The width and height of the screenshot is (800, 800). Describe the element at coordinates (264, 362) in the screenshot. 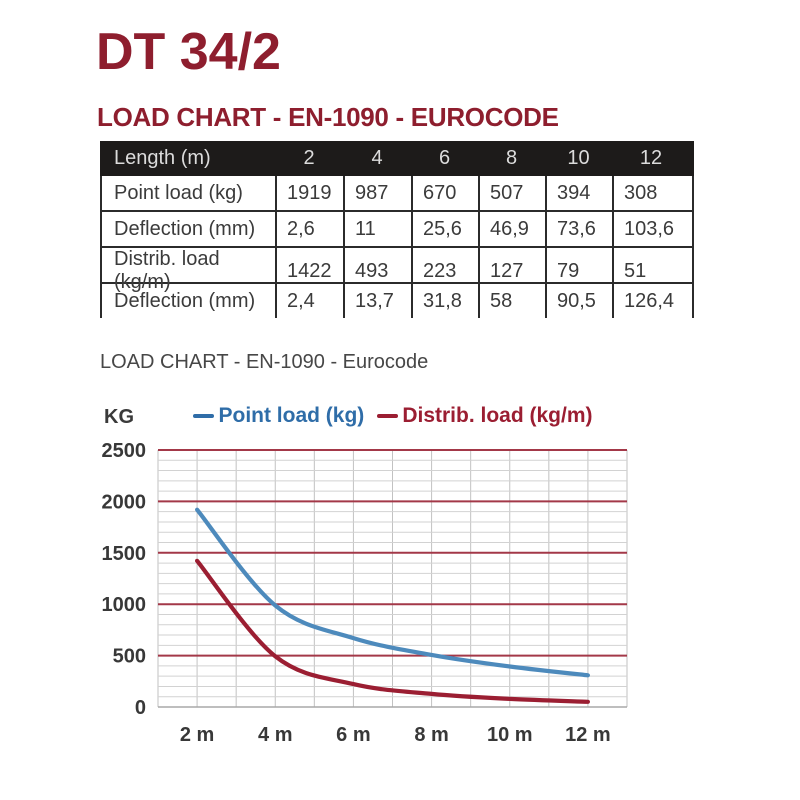

I see `chart-title: LOAD CHART - EN-1090 - Eurocode` at that location.